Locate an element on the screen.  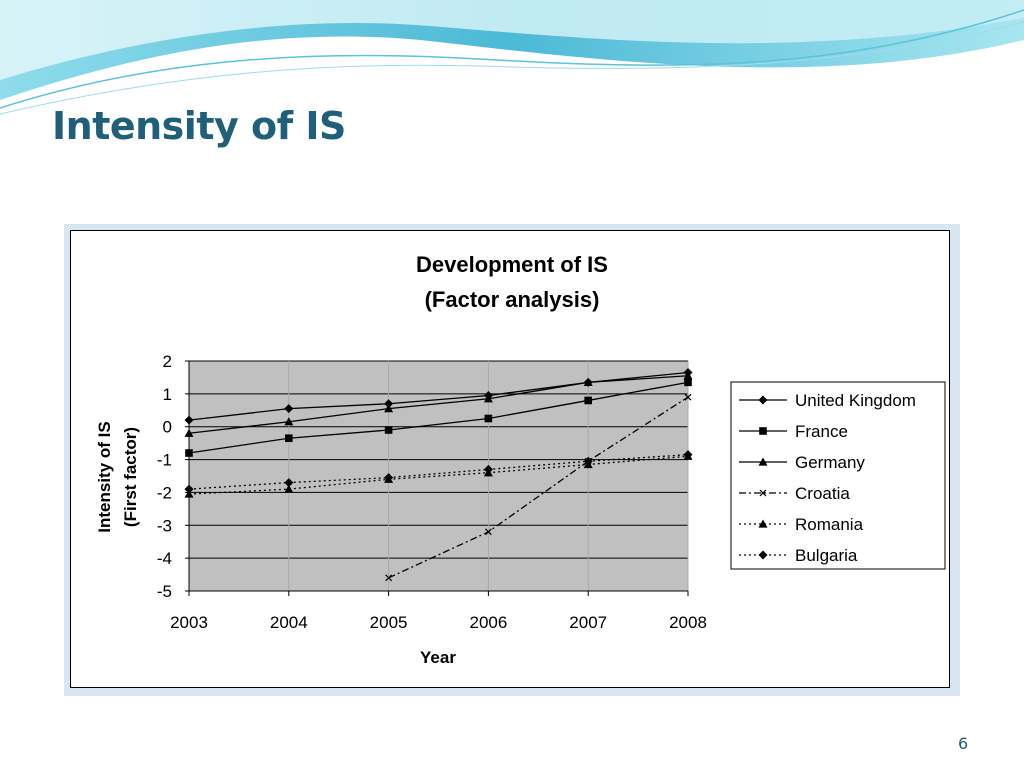
legend-label-romania: Romania is located at coordinates (829, 524).